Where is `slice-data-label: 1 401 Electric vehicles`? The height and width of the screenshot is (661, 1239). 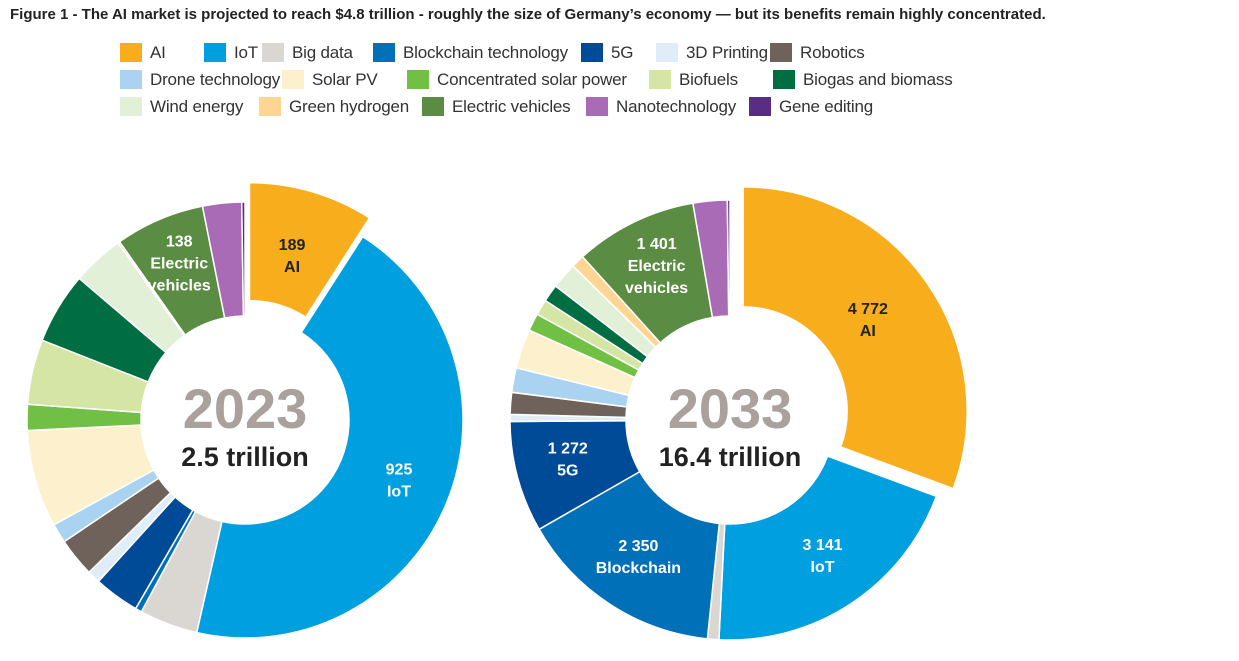
slice-data-label: 1 401 Electric vehicles is located at coordinates (656, 266).